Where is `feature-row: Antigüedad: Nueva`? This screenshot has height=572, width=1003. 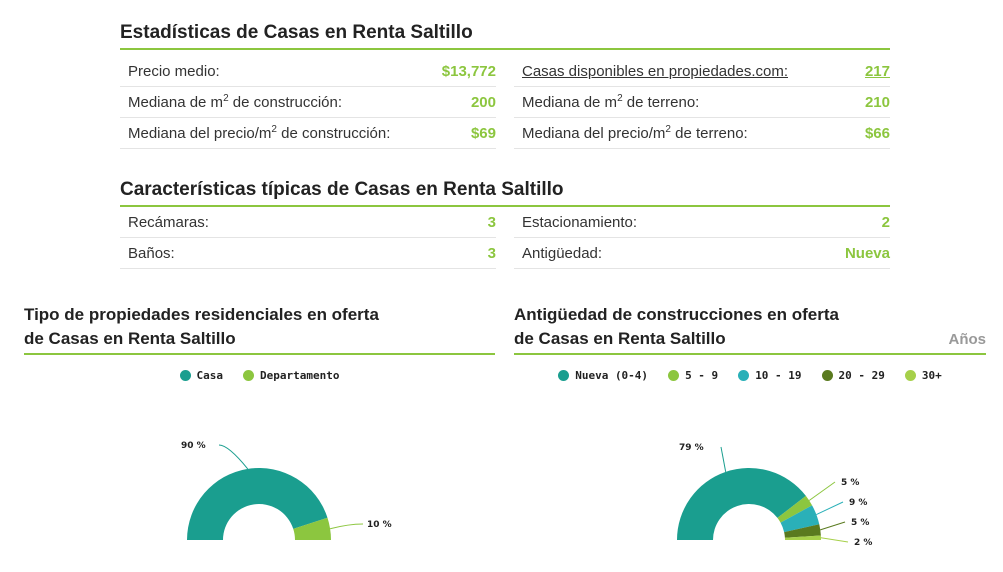
feature-row: Antigüedad: Nueva is located at coordinates (702, 253).